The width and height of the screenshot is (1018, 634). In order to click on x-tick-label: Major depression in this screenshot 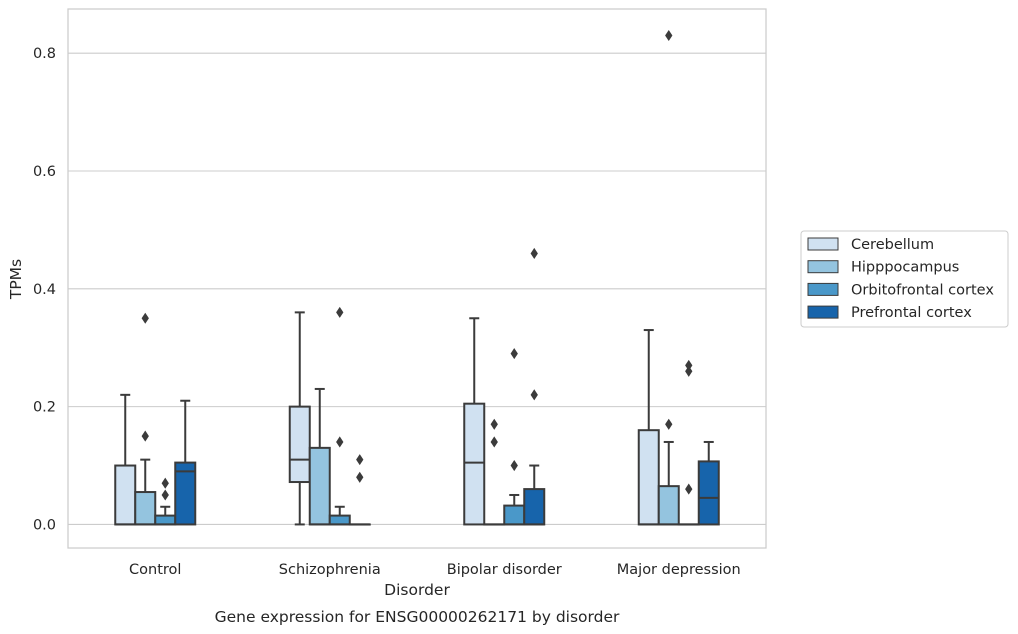, I will do `click(679, 570)`.